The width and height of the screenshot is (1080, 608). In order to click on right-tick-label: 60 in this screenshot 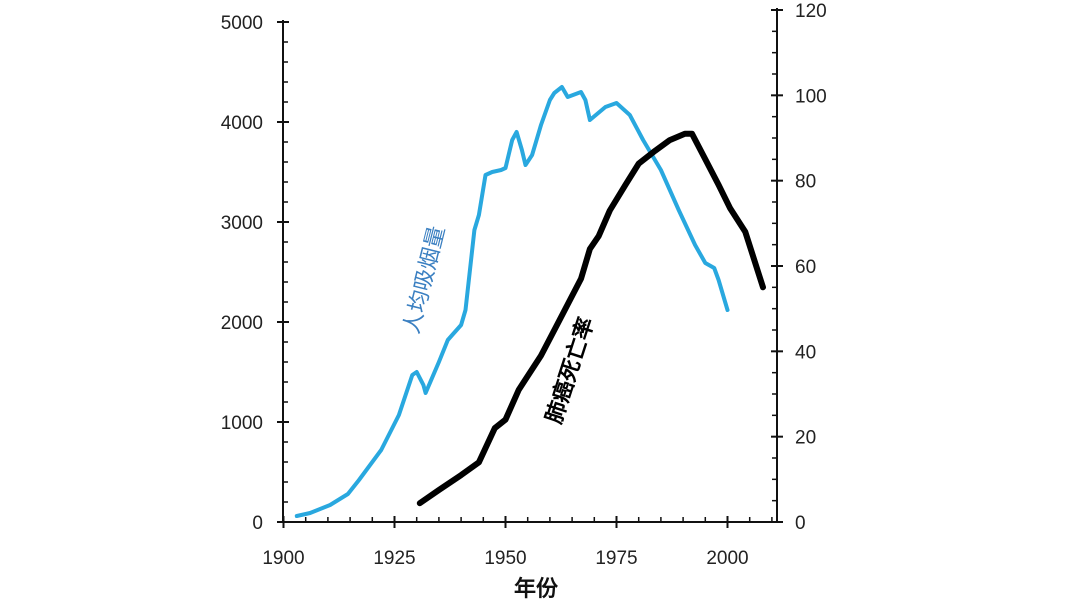, I will do `click(805, 267)`.